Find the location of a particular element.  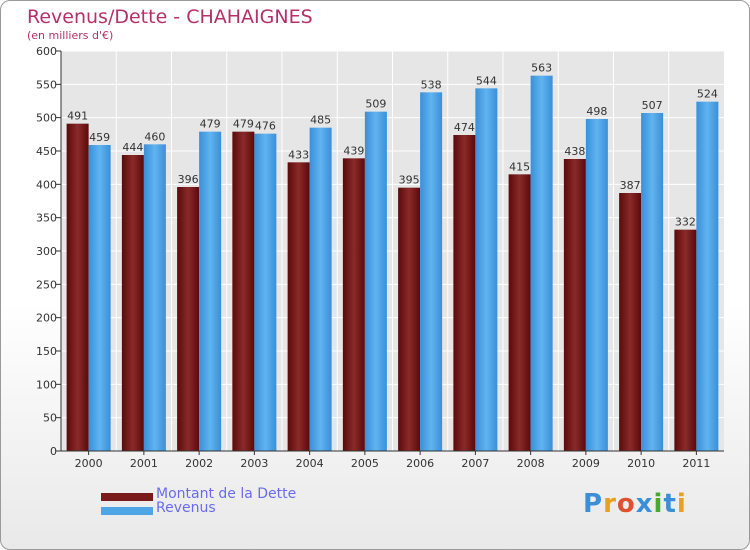

data-label-revenus: 563 is located at coordinates (541, 68).